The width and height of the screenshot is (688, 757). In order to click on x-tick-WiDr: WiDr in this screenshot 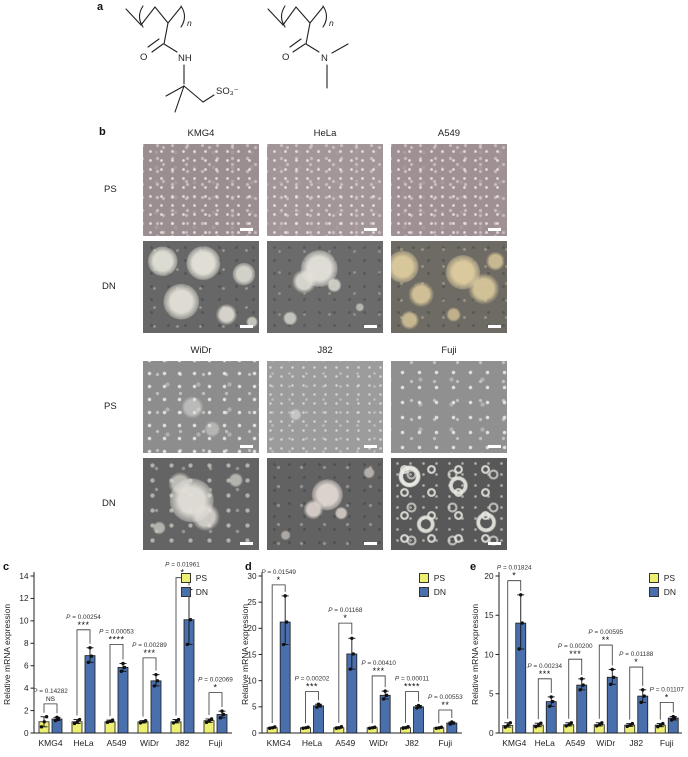, I will do `click(149, 743)`.